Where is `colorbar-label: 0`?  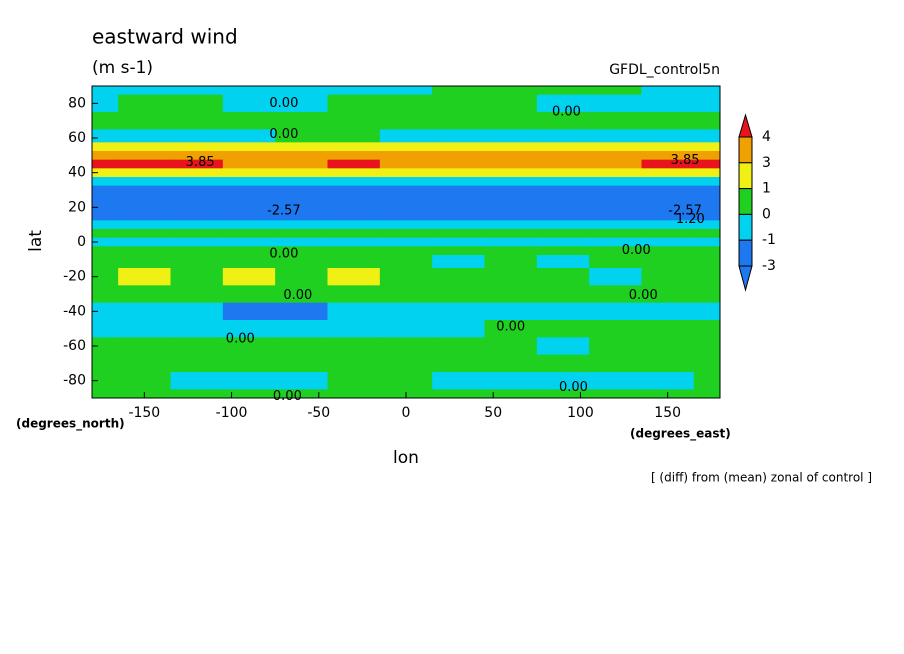
colorbar-label: 0 is located at coordinates (766, 214).